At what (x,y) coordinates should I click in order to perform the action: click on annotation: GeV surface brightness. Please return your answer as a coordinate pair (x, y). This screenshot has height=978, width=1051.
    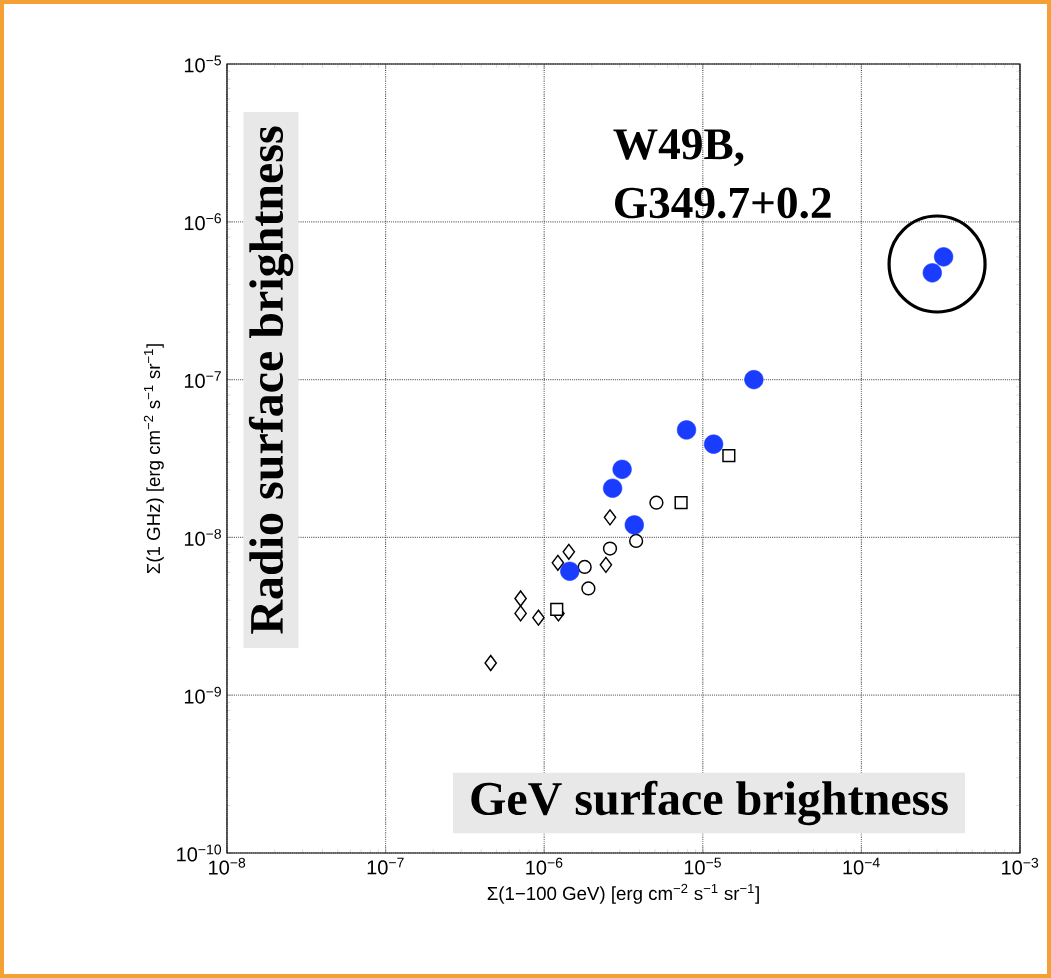
    Looking at the image, I should click on (709, 803).